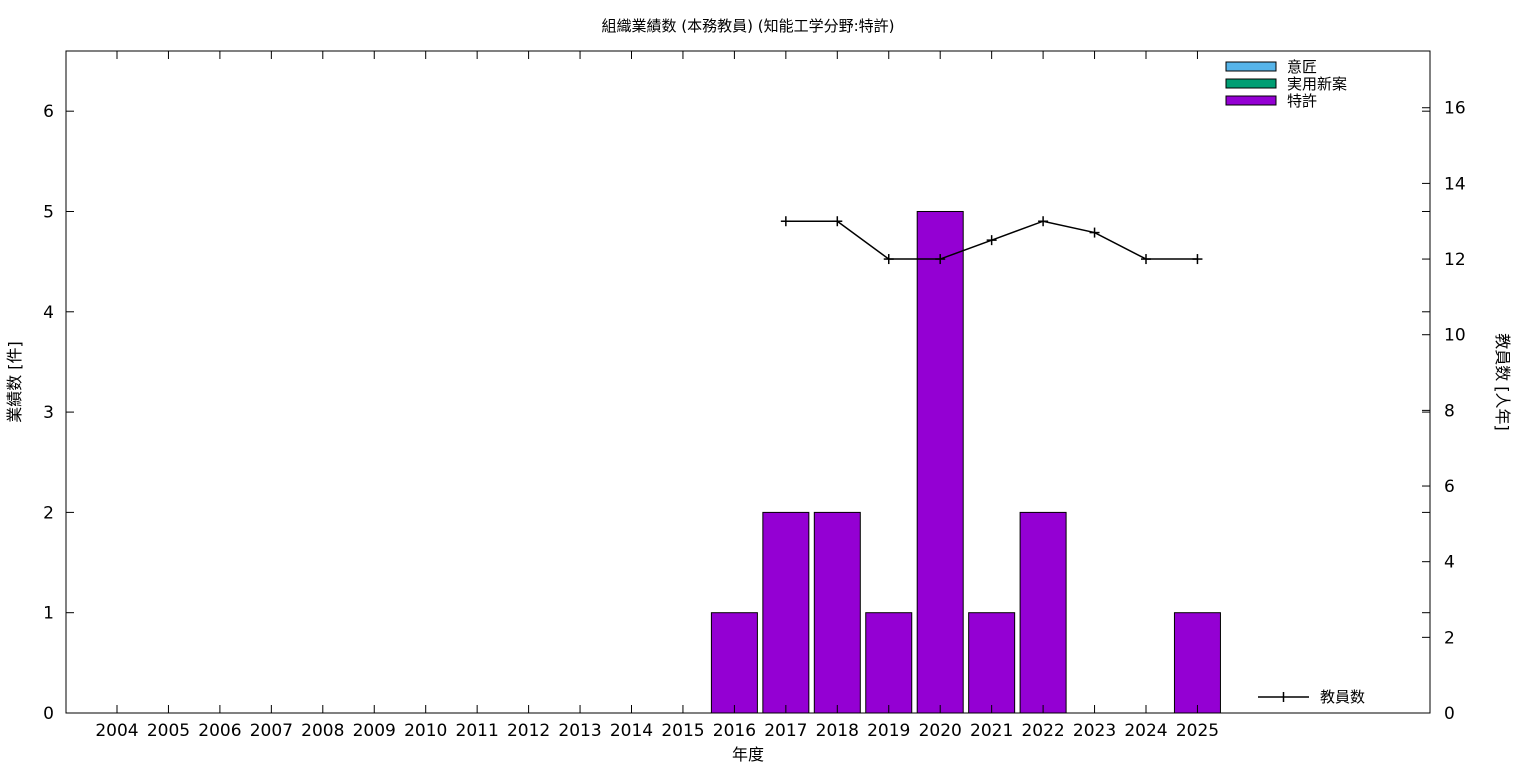 This screenshot has width=1536, height=768. What do you see at coordinates (48, 313) in the screenshot?
I see `y-tick-label: 4` at bounding box center [48, 313].